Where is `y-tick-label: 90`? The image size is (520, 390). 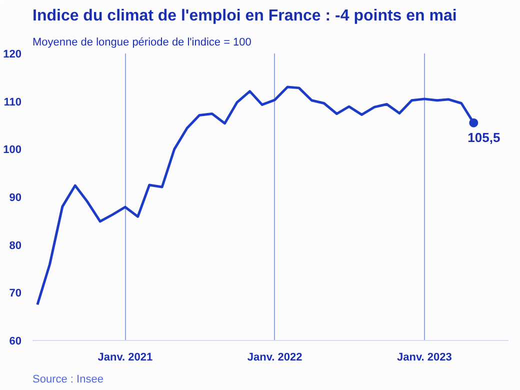 y-tick-label: 90 is located at coordinates (15, 198).